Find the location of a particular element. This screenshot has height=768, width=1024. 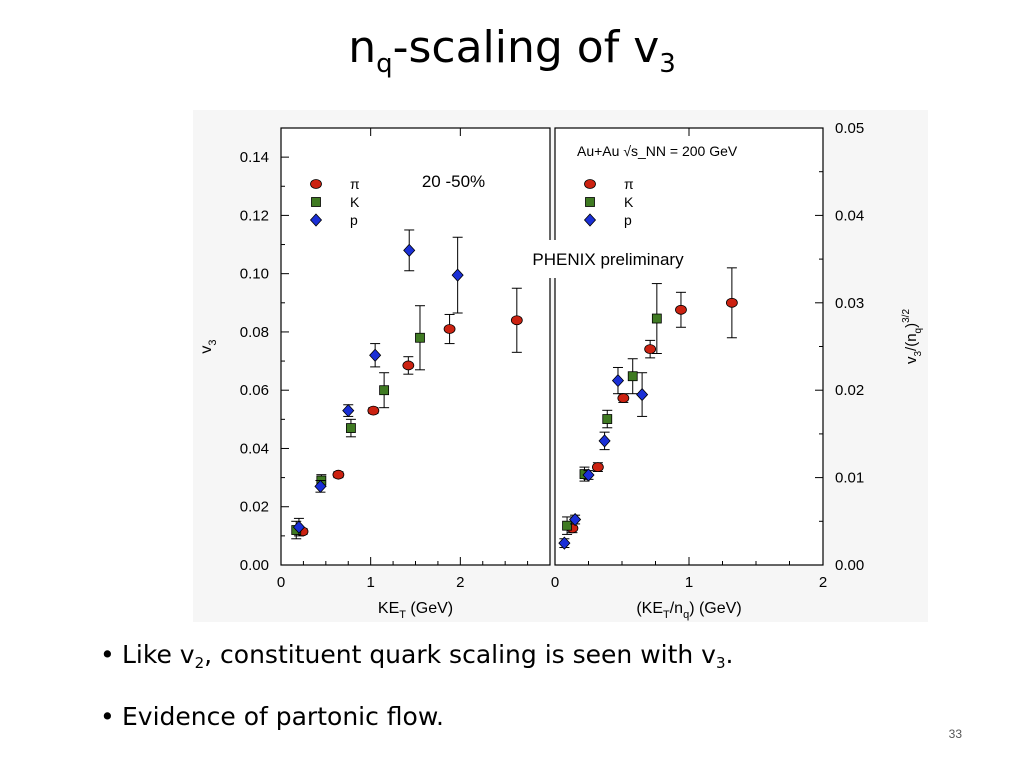

page-number: 33 is located at coordinates (955, 734).